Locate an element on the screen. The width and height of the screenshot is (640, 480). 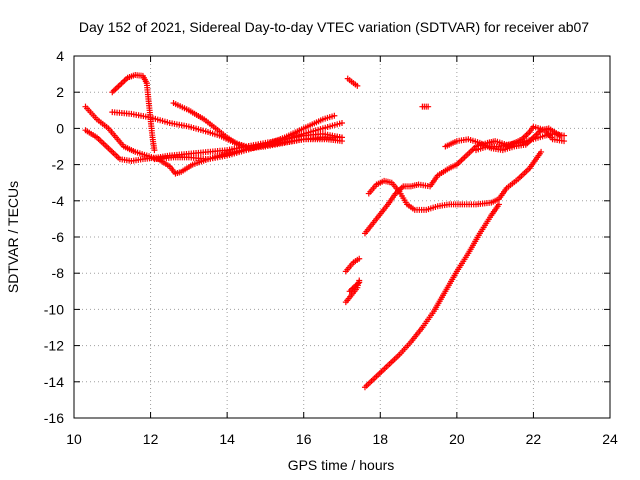
x-tick-label: 10 is located at coordinates (74, 439).